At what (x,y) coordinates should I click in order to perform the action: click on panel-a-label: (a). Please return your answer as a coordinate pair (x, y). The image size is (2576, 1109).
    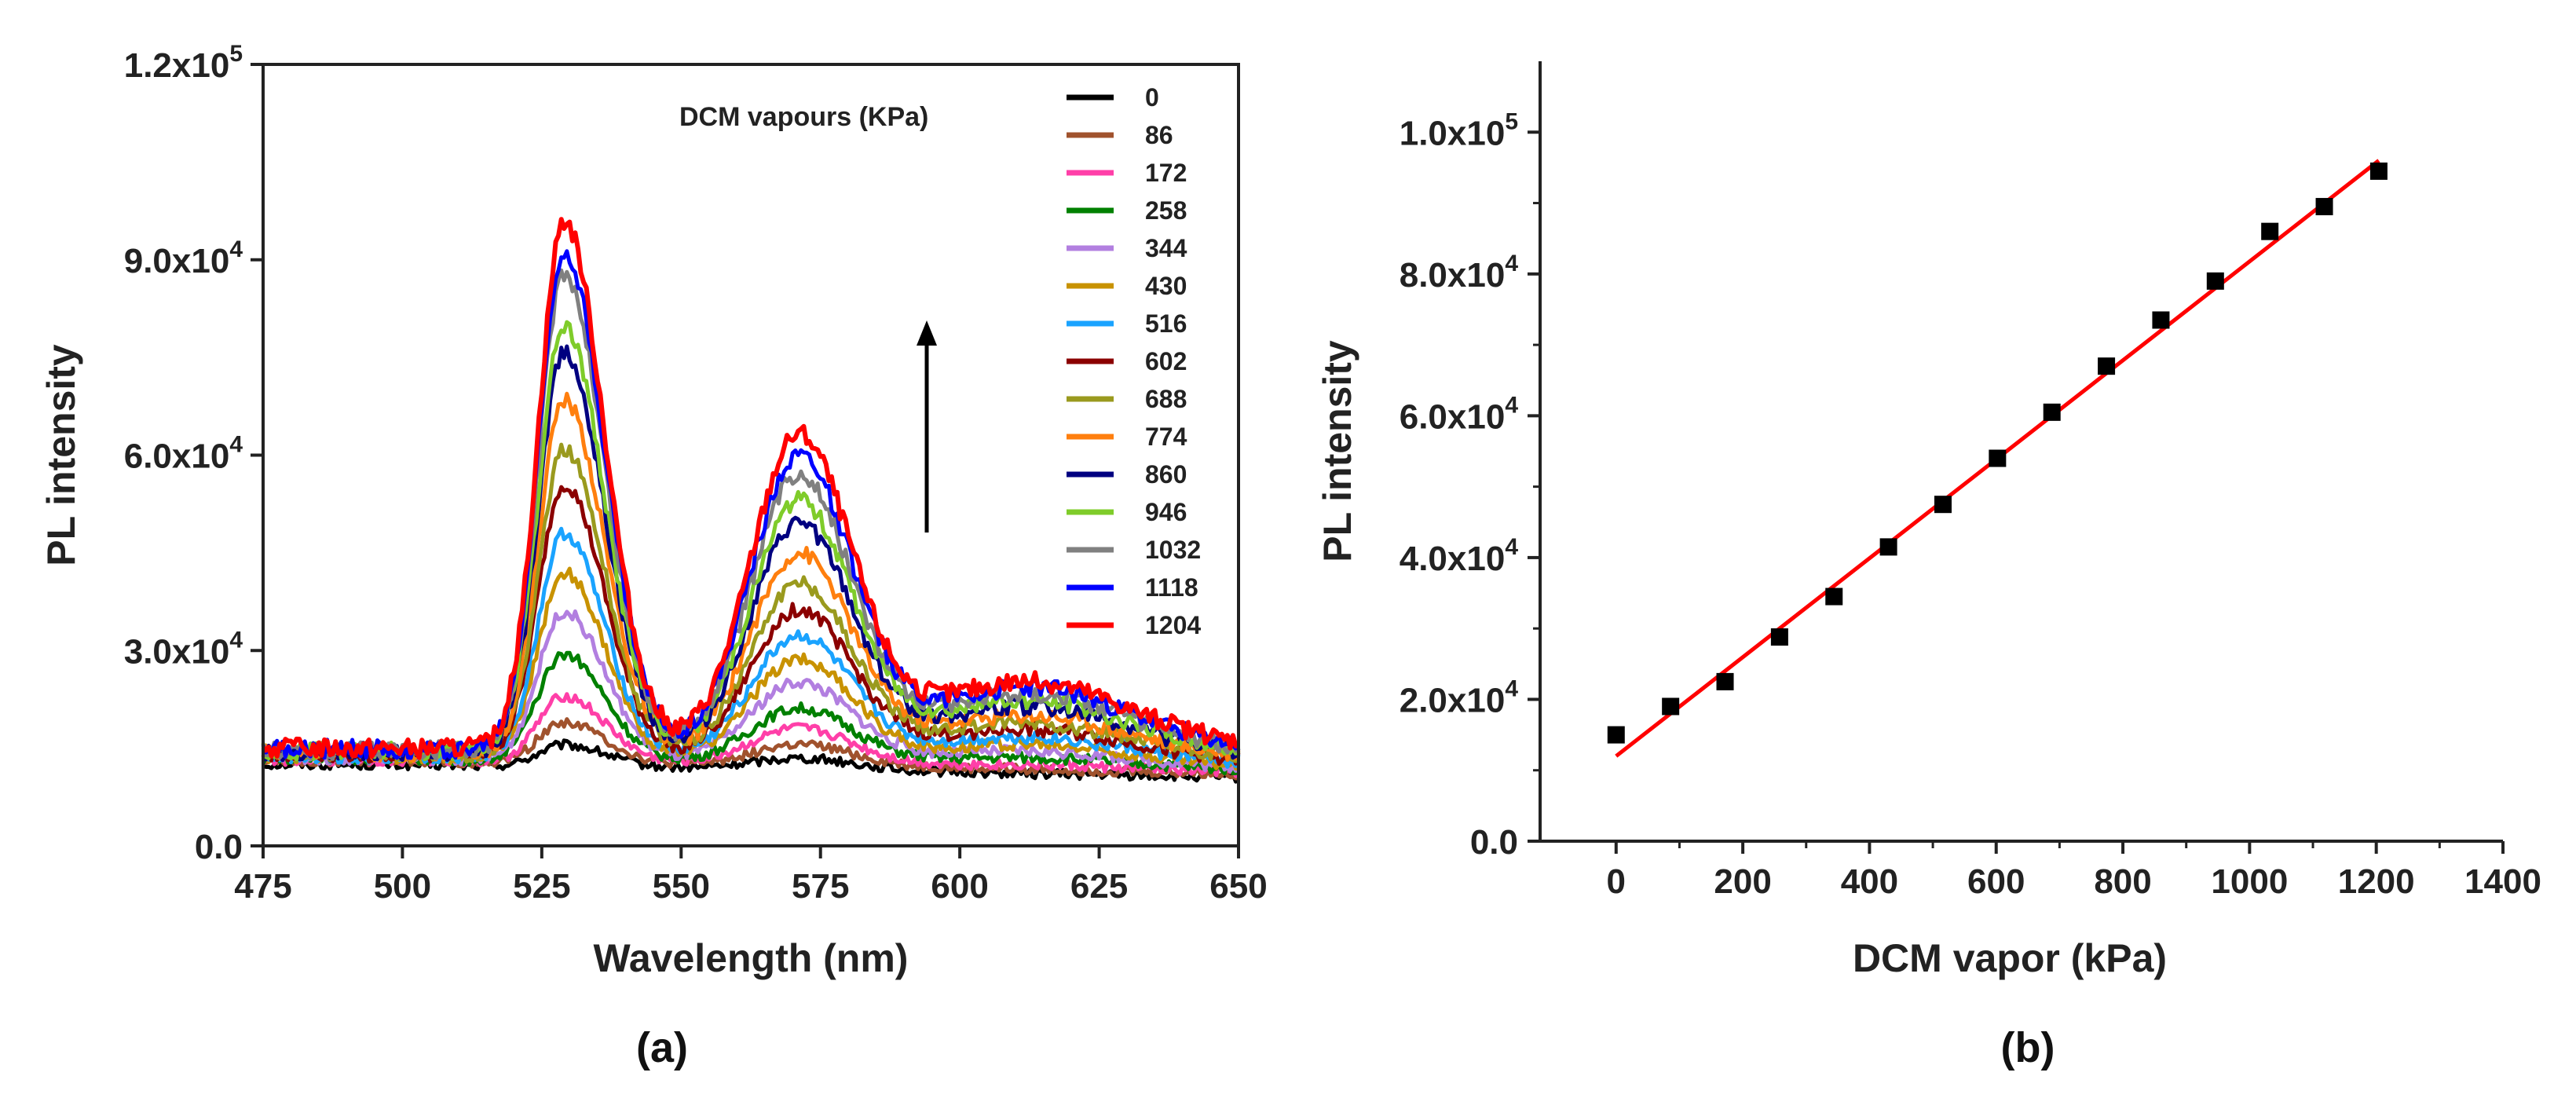
    Looking at the image, I should click on (662, 1047).